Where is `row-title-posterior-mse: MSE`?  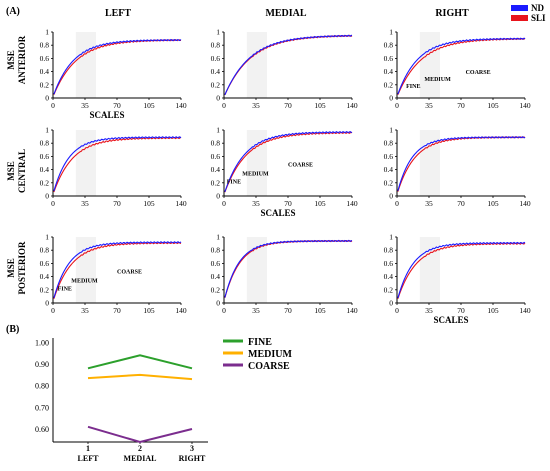
row-title-posterior-mse: MSE is located at coordinates (11, 268).